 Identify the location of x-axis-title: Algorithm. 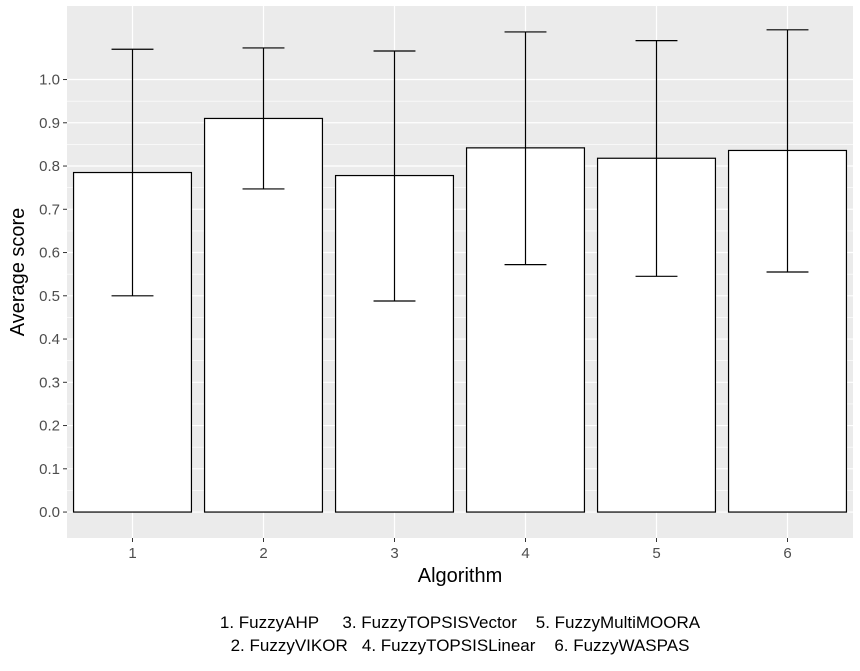
(460, 576).